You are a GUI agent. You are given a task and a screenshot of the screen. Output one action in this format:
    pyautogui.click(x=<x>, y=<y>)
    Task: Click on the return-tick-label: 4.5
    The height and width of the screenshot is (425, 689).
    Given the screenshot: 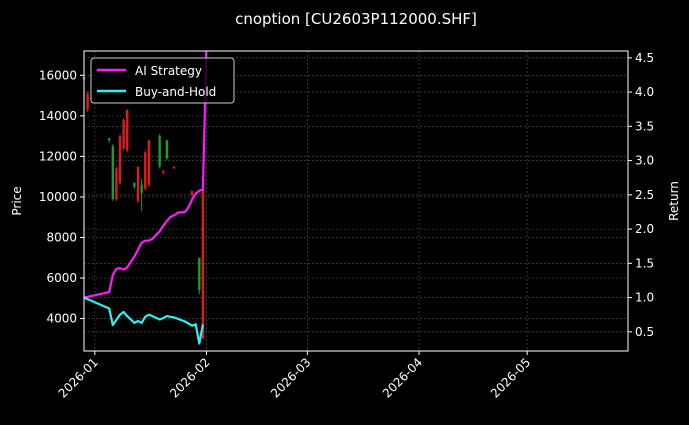 What is the action you would take?
    pyautogui.click(x=644, y=58)
    